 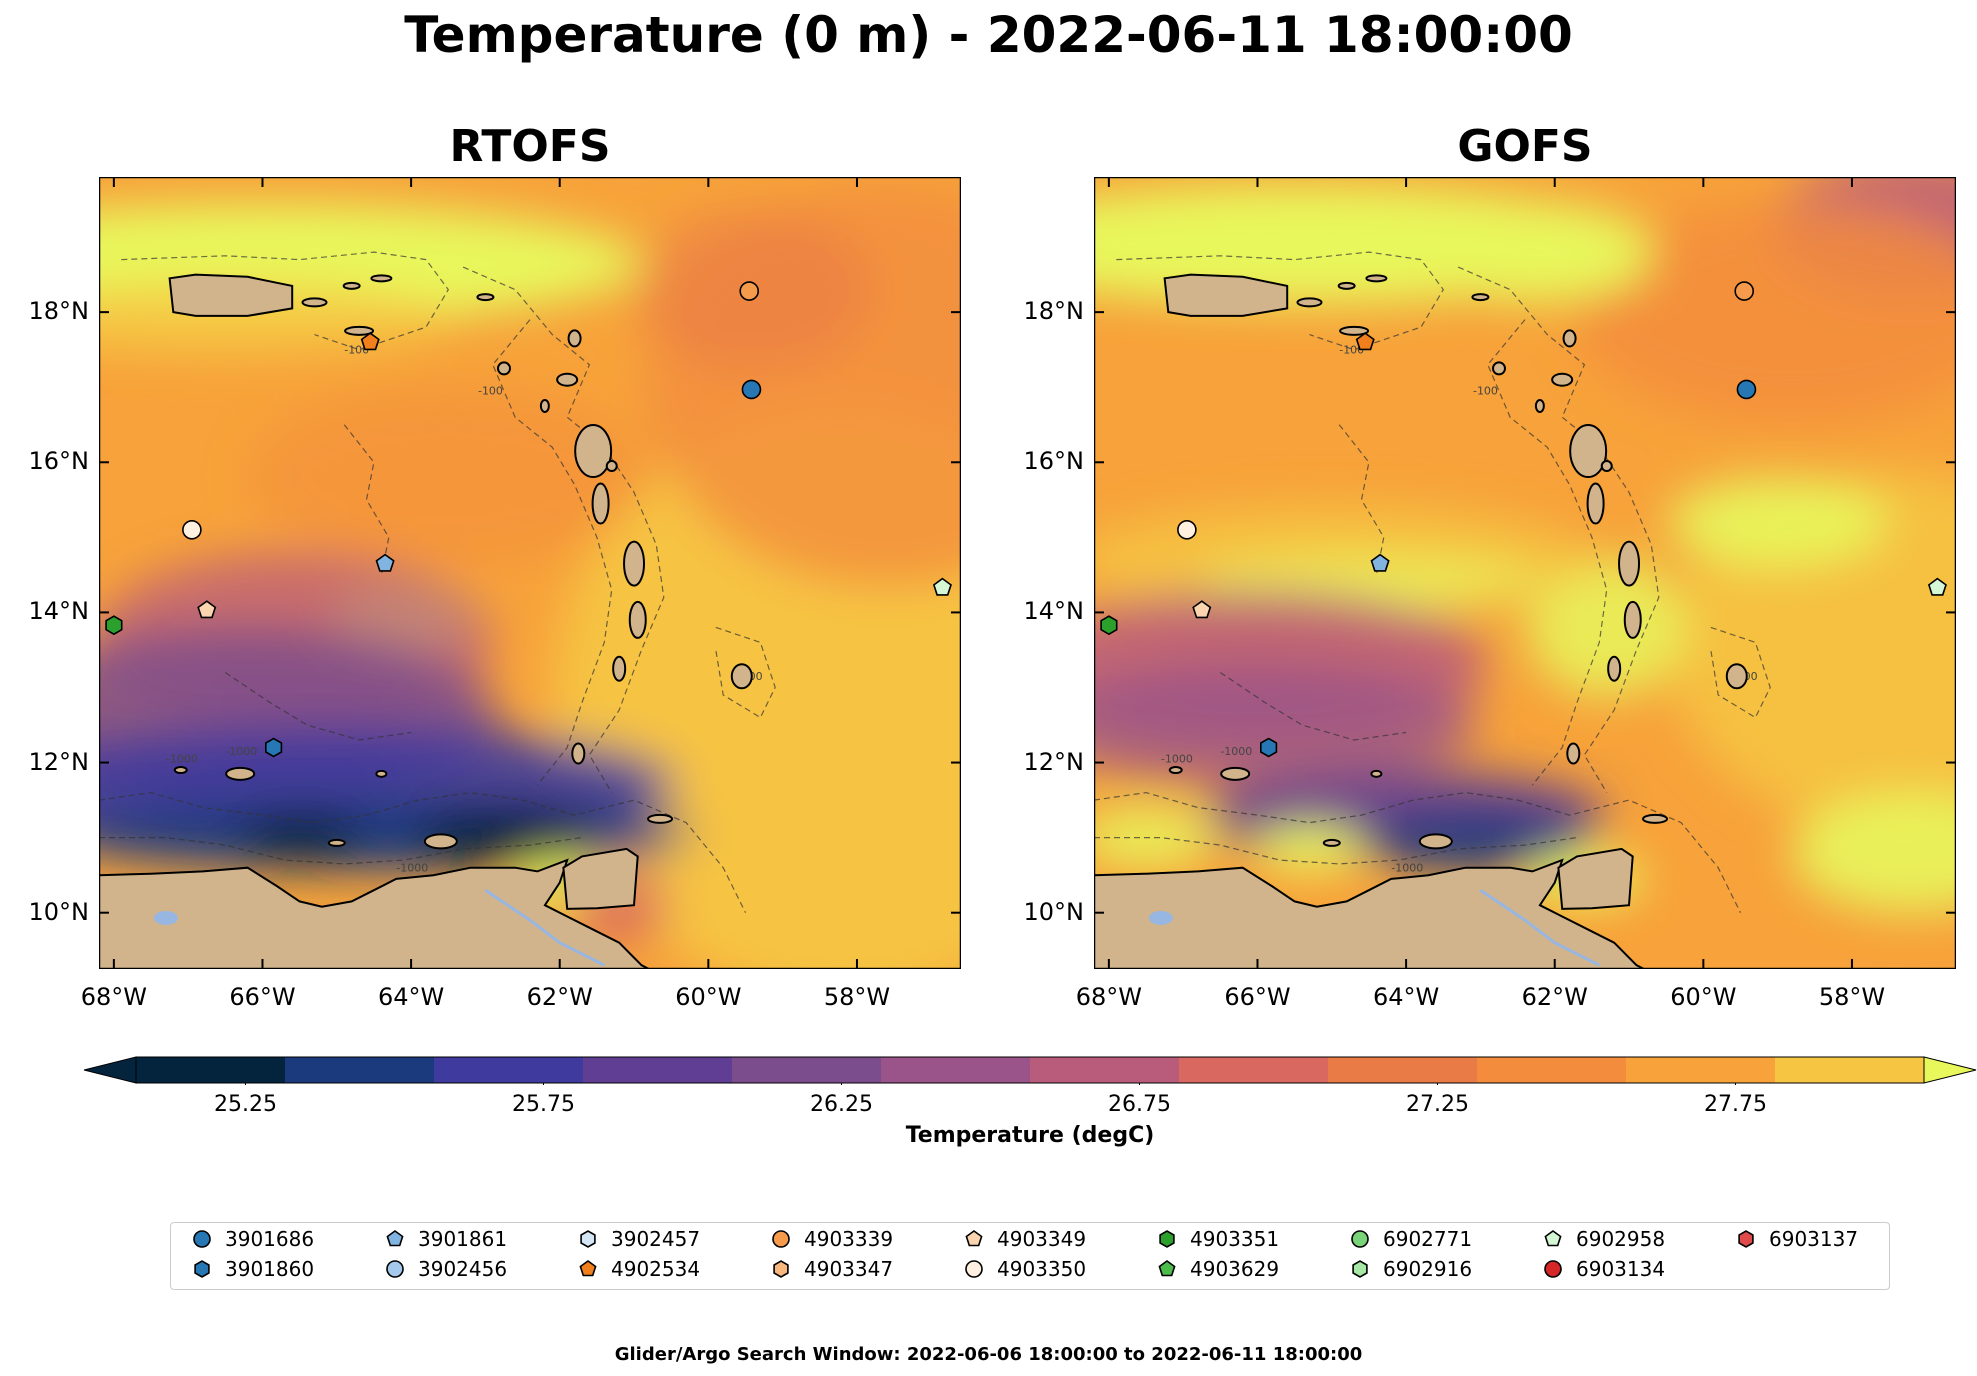 I want to click on colorbar-tick-labels: 25.25 25.75 26.25 26.75 27.25 27.75, so click(x=988, y=1107).